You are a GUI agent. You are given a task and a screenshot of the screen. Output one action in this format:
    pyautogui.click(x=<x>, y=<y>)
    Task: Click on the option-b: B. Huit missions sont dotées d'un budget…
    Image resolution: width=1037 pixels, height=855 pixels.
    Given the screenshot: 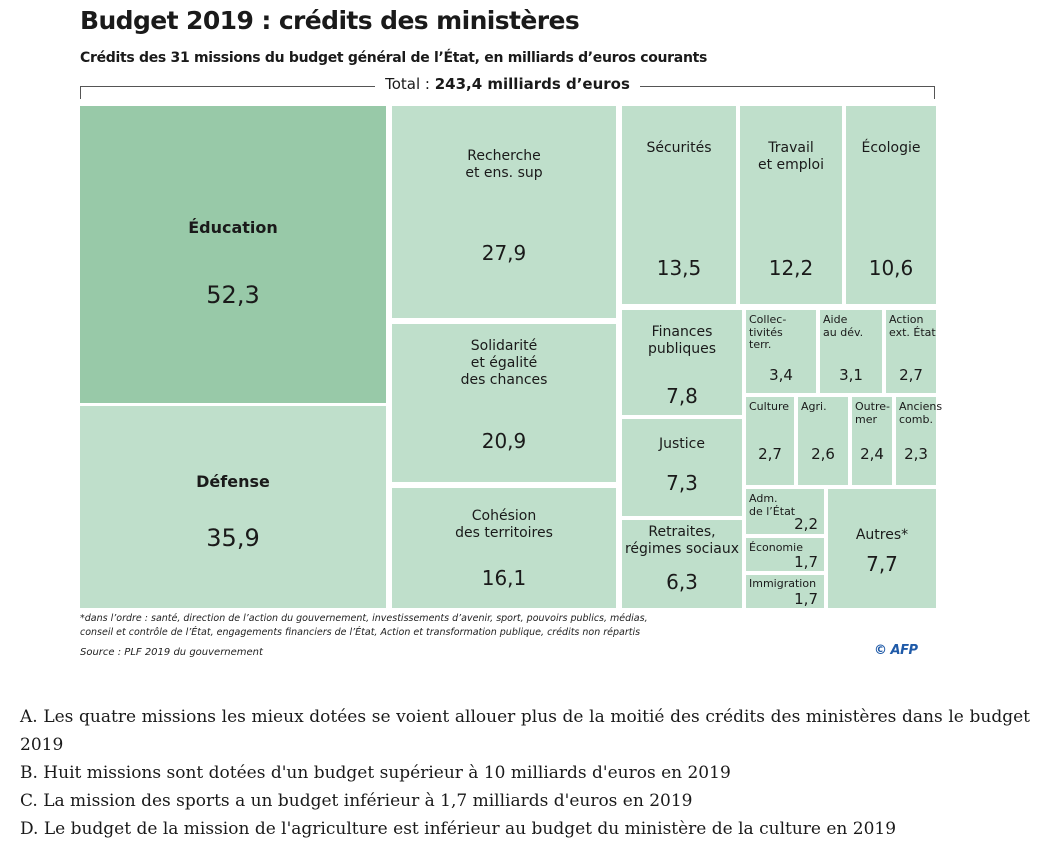 What is the action you would take?
    pyautogui.click(x=375, y=773)
    